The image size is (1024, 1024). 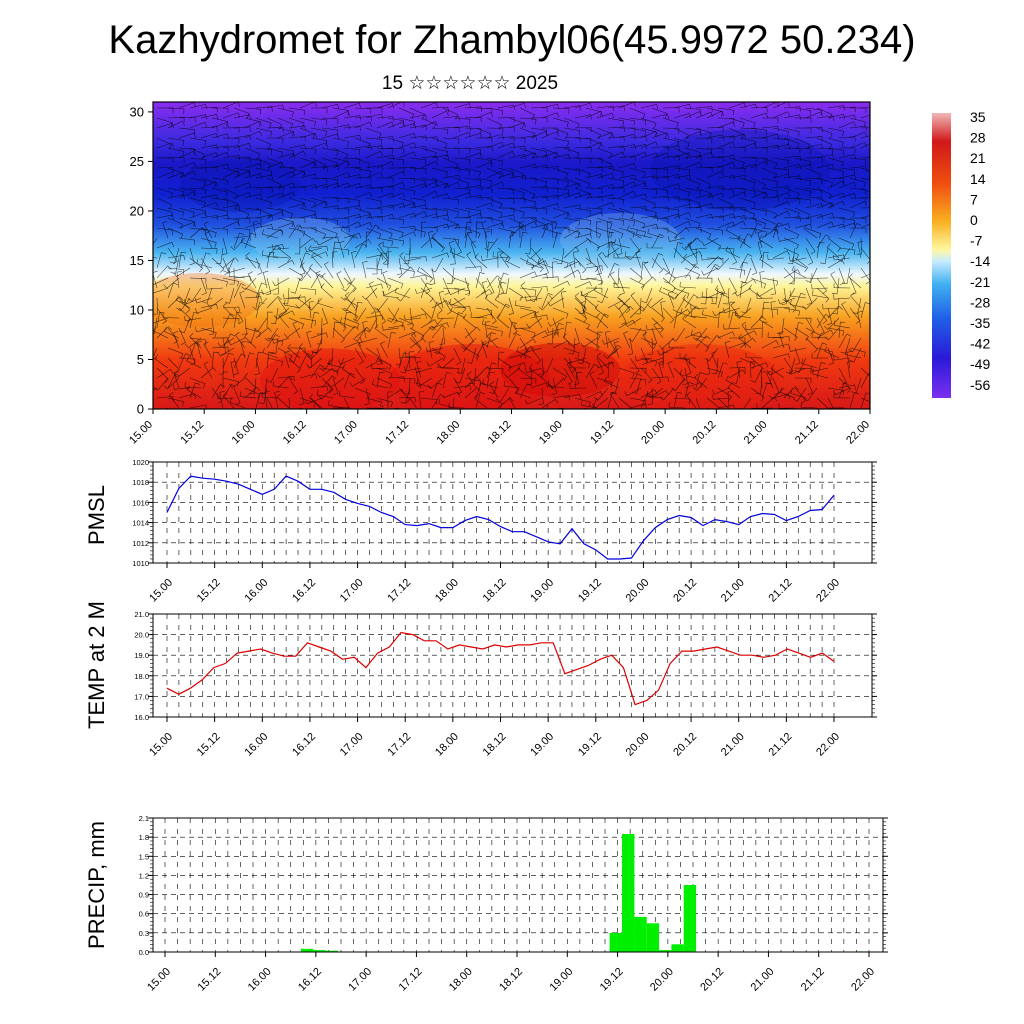 I want to click on heatmap-x-tick-label: 16.00, so click(x=244, y=433).